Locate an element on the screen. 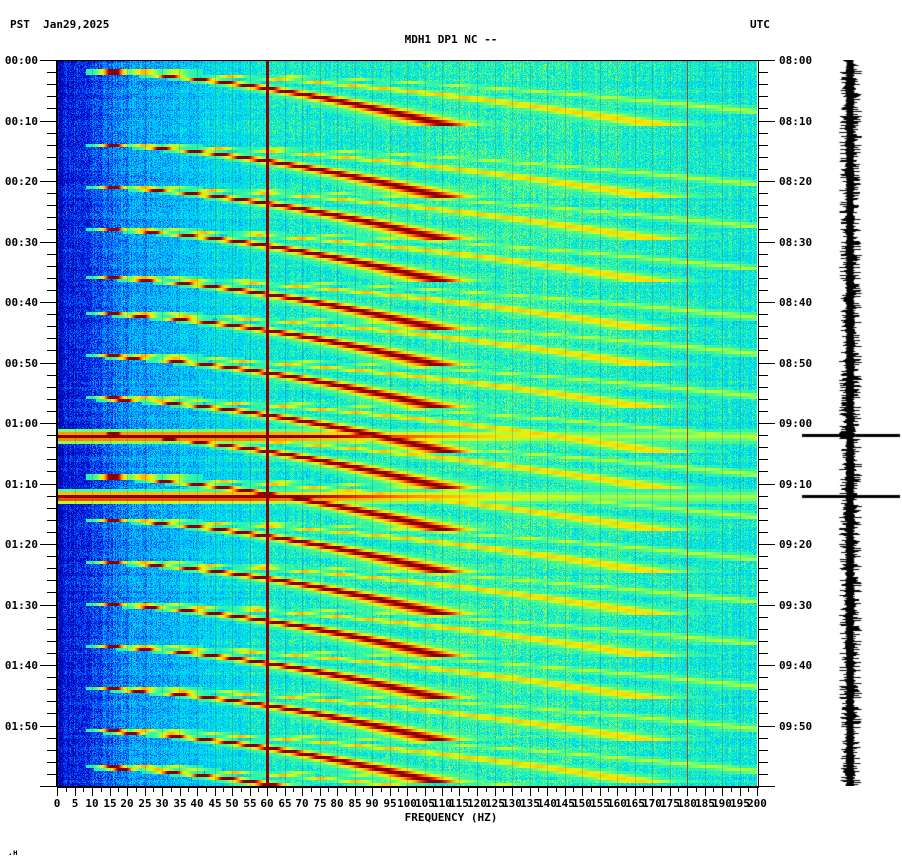 The width and height of the screenshot is (902, 864). x-axis-label: 145 is located at coordinates (565, 803).